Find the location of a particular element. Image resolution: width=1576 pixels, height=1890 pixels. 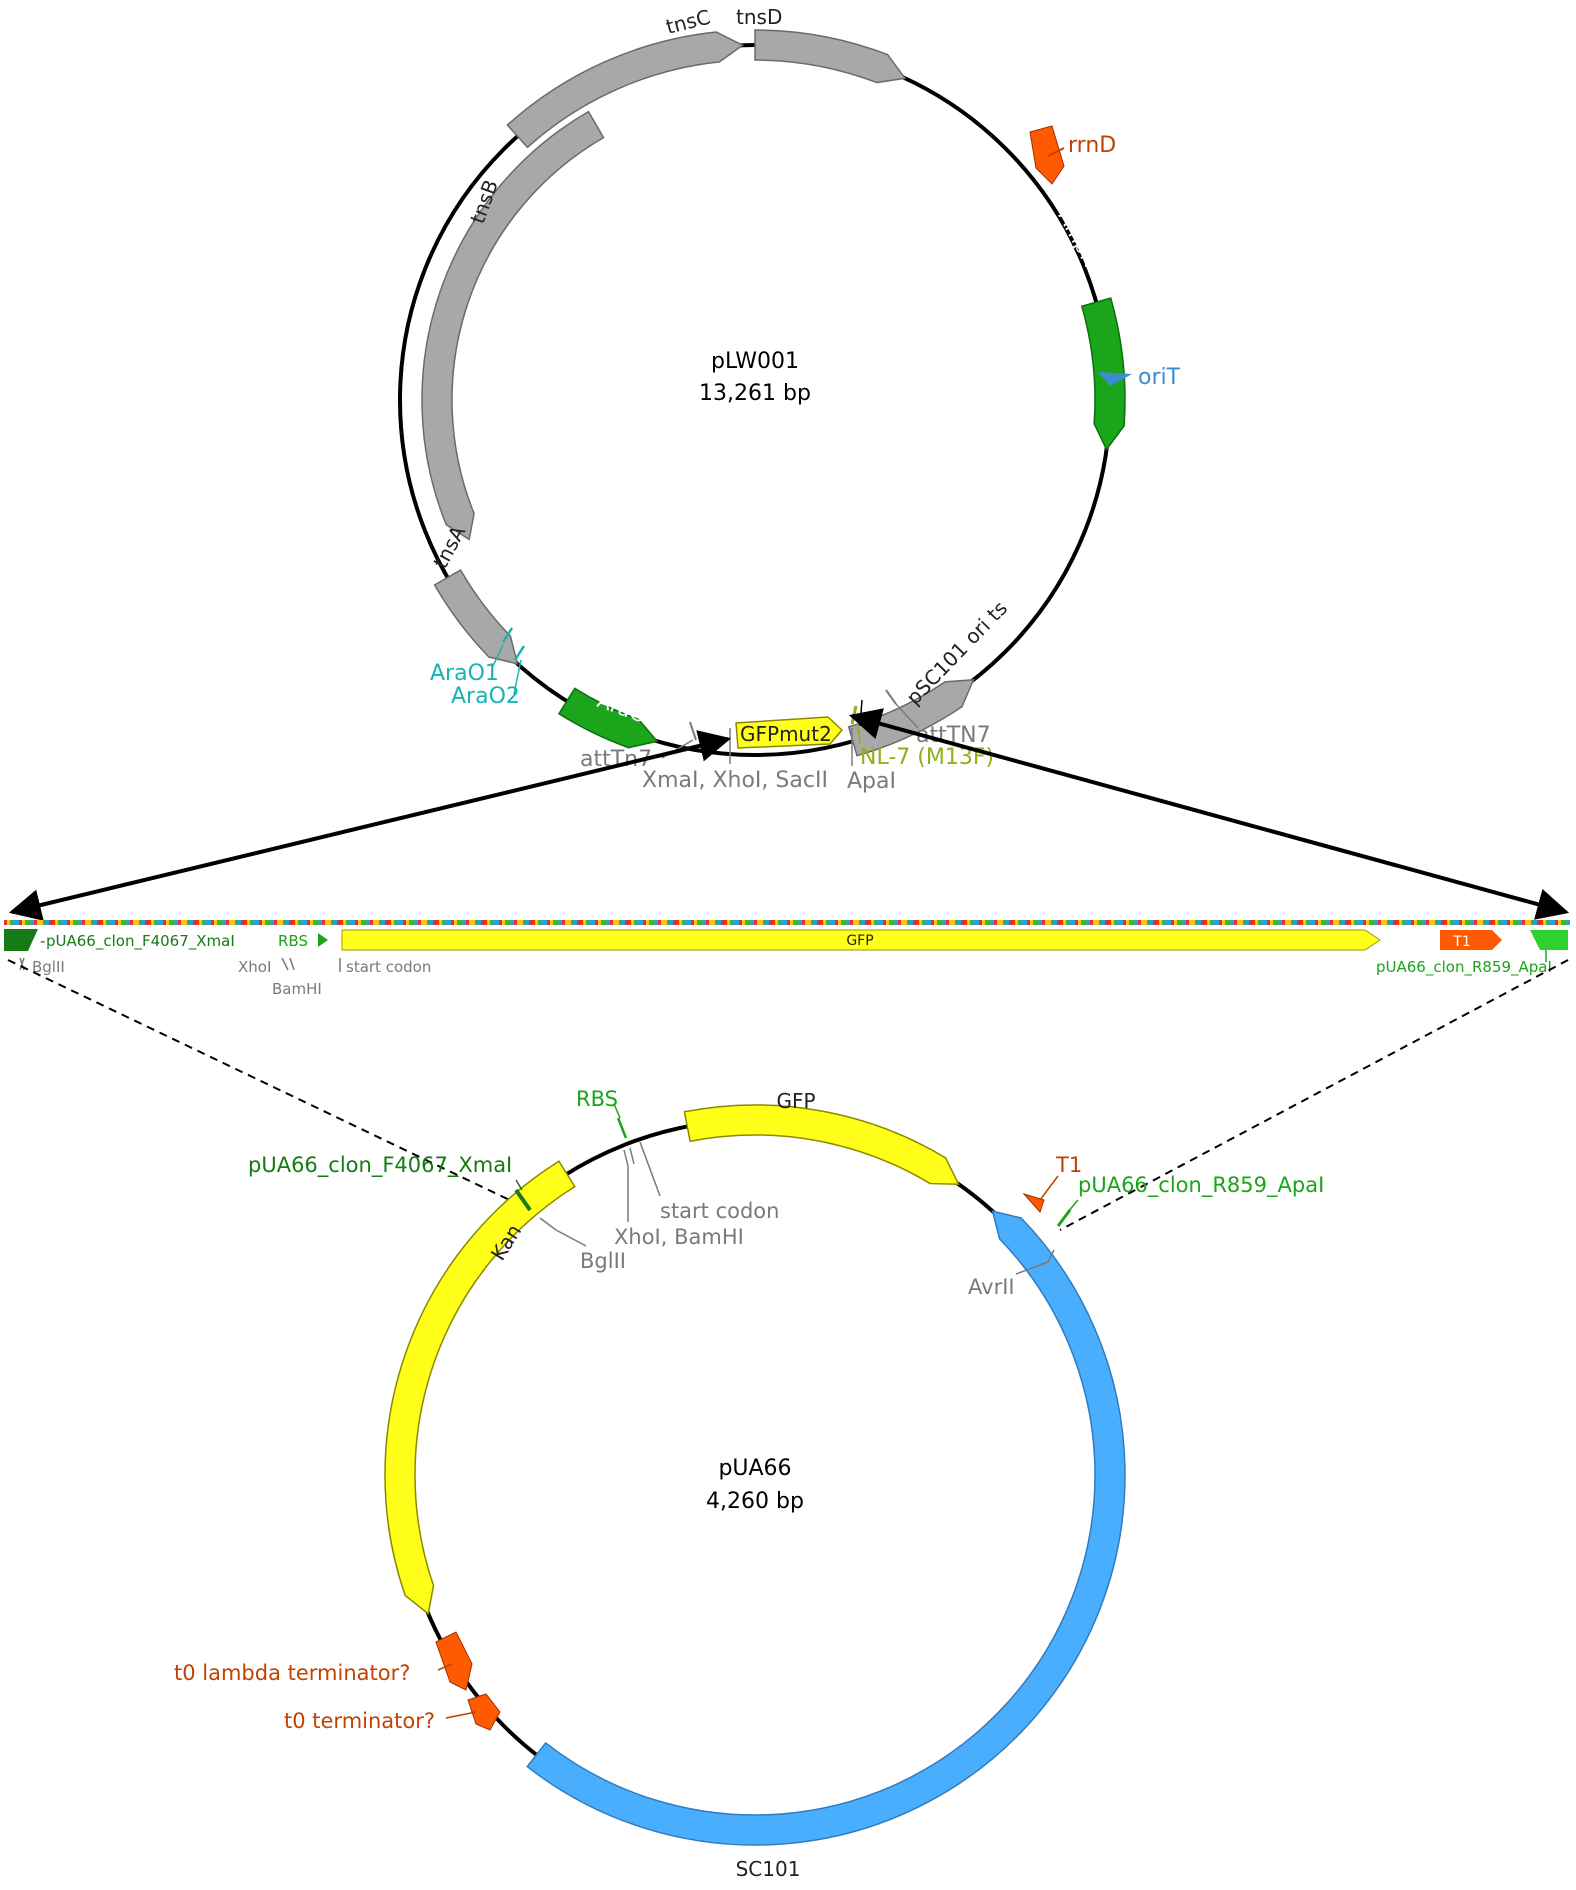

arao1-leader is located at coordinates (497, 656).